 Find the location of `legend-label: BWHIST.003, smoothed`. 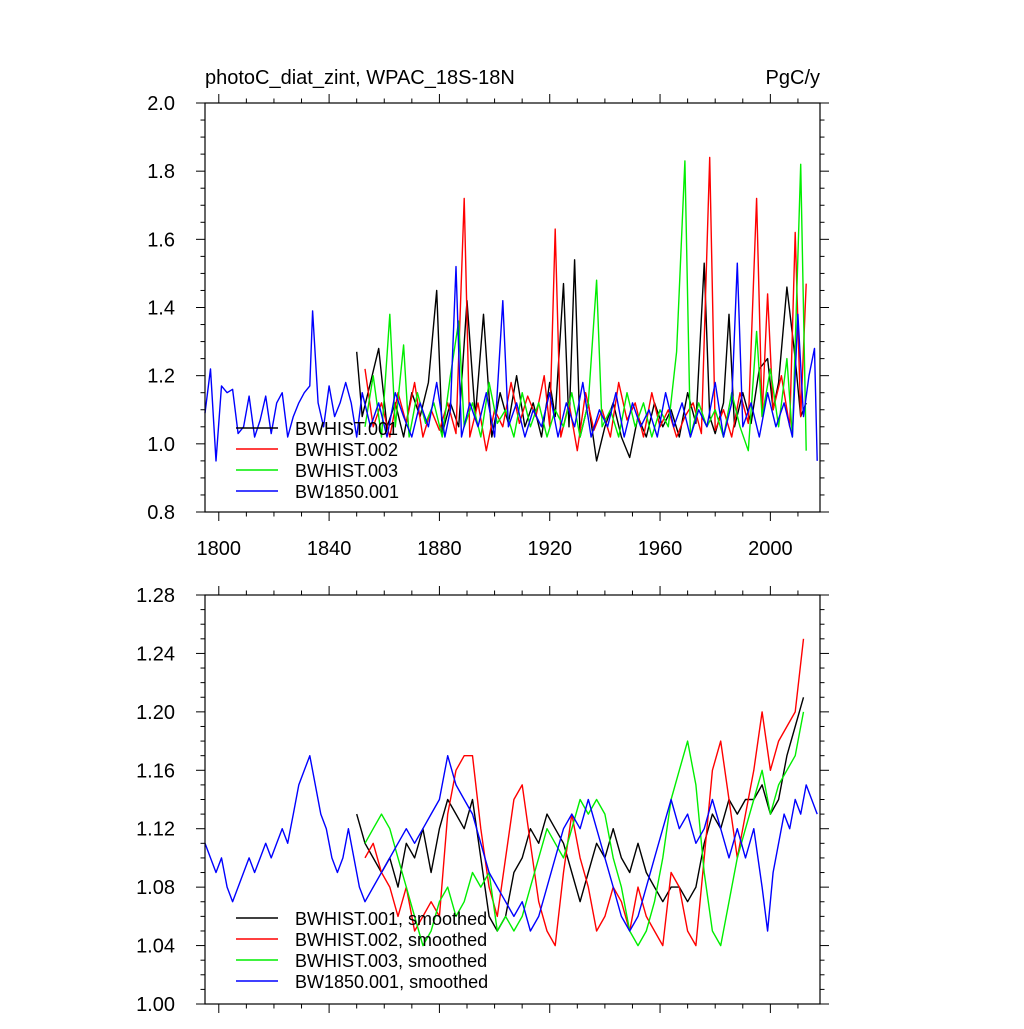

legend-label: BWHIST.003, smoothed is located at coordinates (391, 961).